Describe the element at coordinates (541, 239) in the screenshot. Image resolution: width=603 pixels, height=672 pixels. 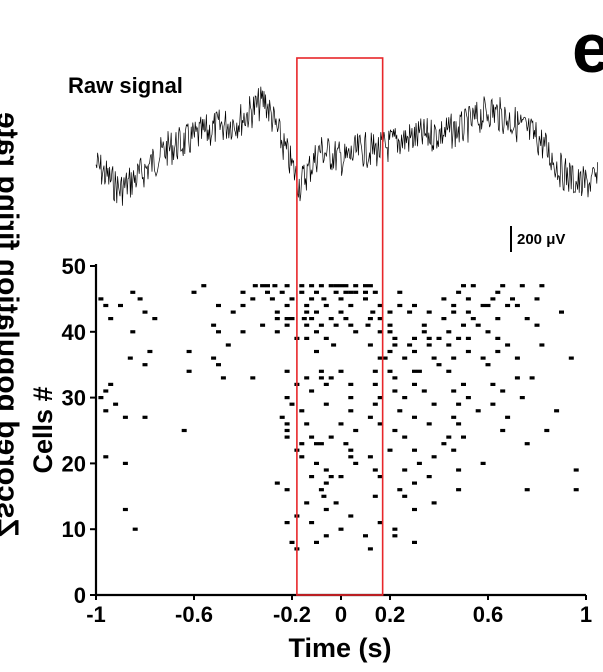
I see `scale-bar-label: 200 μV` at that location.